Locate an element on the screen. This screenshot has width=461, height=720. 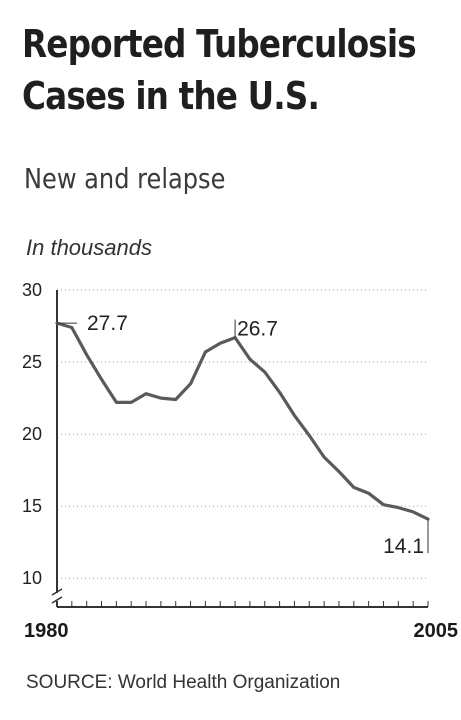
y-tick-20: 20 is located at coordinates (32, 434).